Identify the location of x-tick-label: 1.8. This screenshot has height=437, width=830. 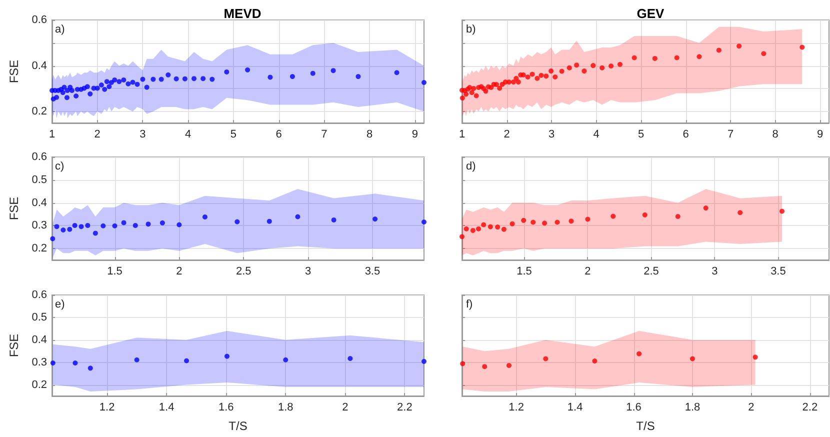
(286, 408).